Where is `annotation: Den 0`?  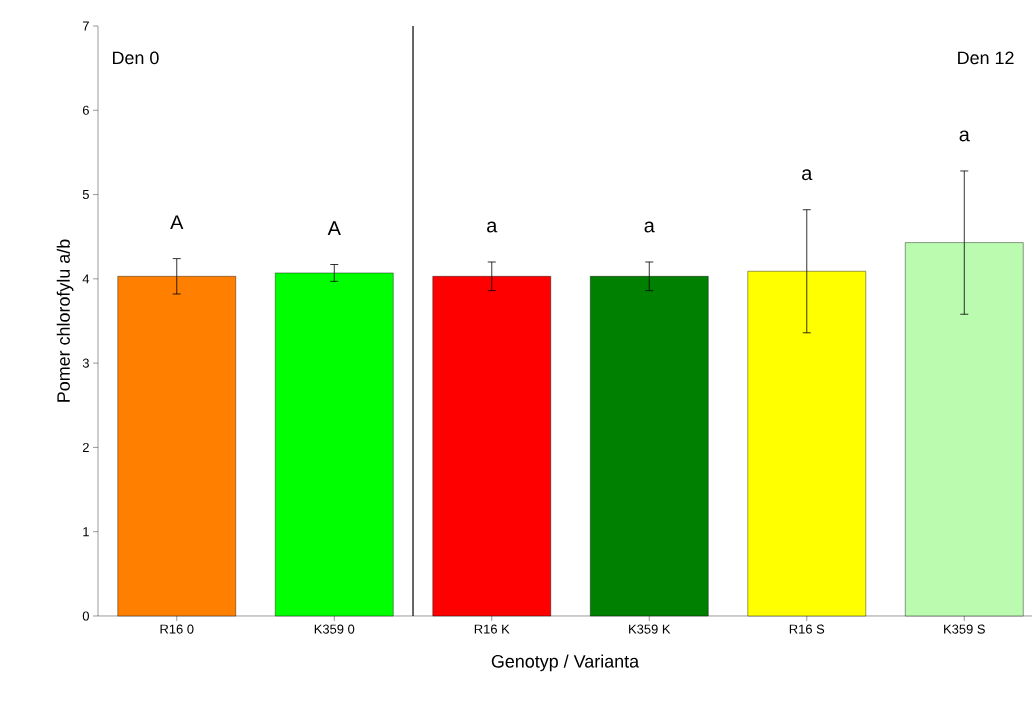
annotation: Den 0 is located at coordinates (136, 58).